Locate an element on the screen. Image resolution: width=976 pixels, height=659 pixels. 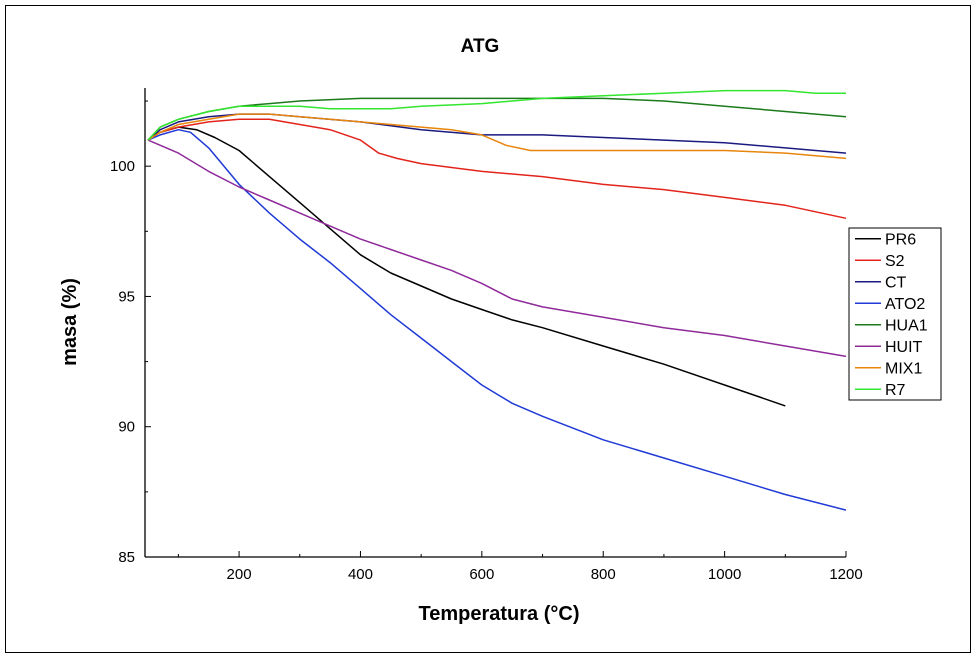
legend-label-ato2: ATO2 is located at coordinates (905, 304).